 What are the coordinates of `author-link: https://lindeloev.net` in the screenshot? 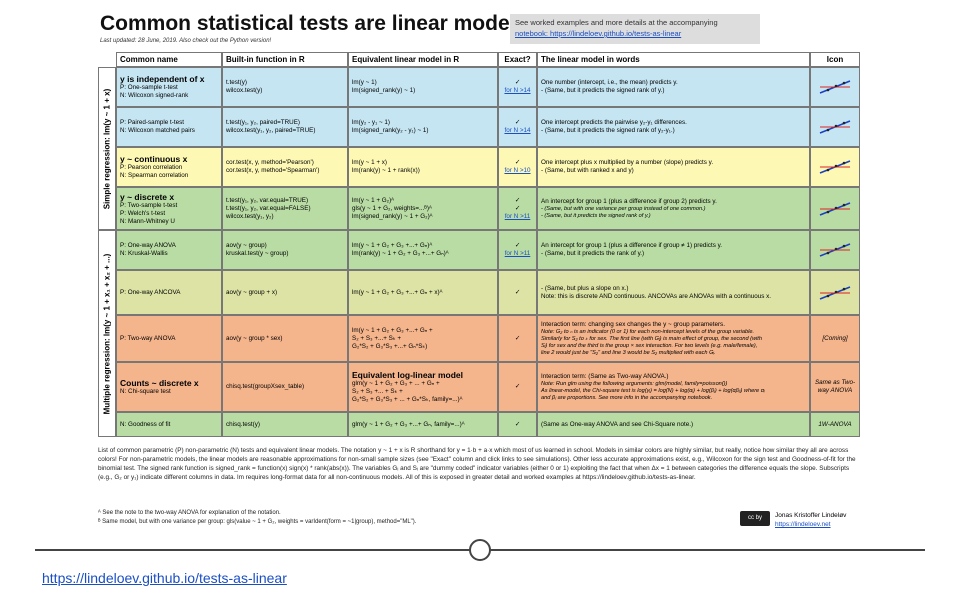 It's located at (803, 524).